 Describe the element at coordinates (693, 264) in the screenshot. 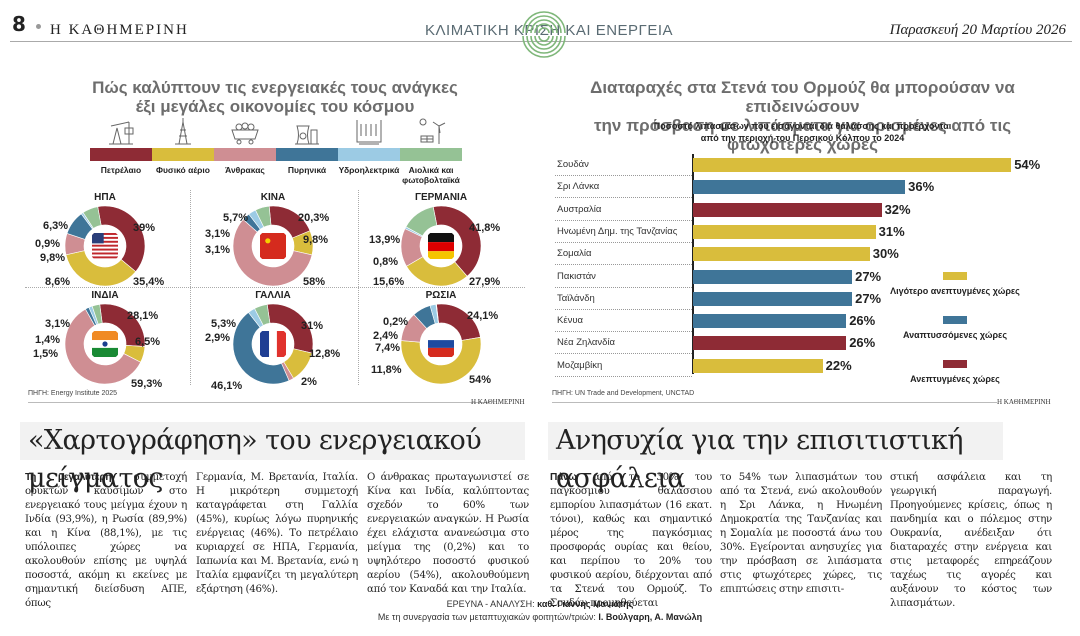

I see `y-axis-line` at that location.